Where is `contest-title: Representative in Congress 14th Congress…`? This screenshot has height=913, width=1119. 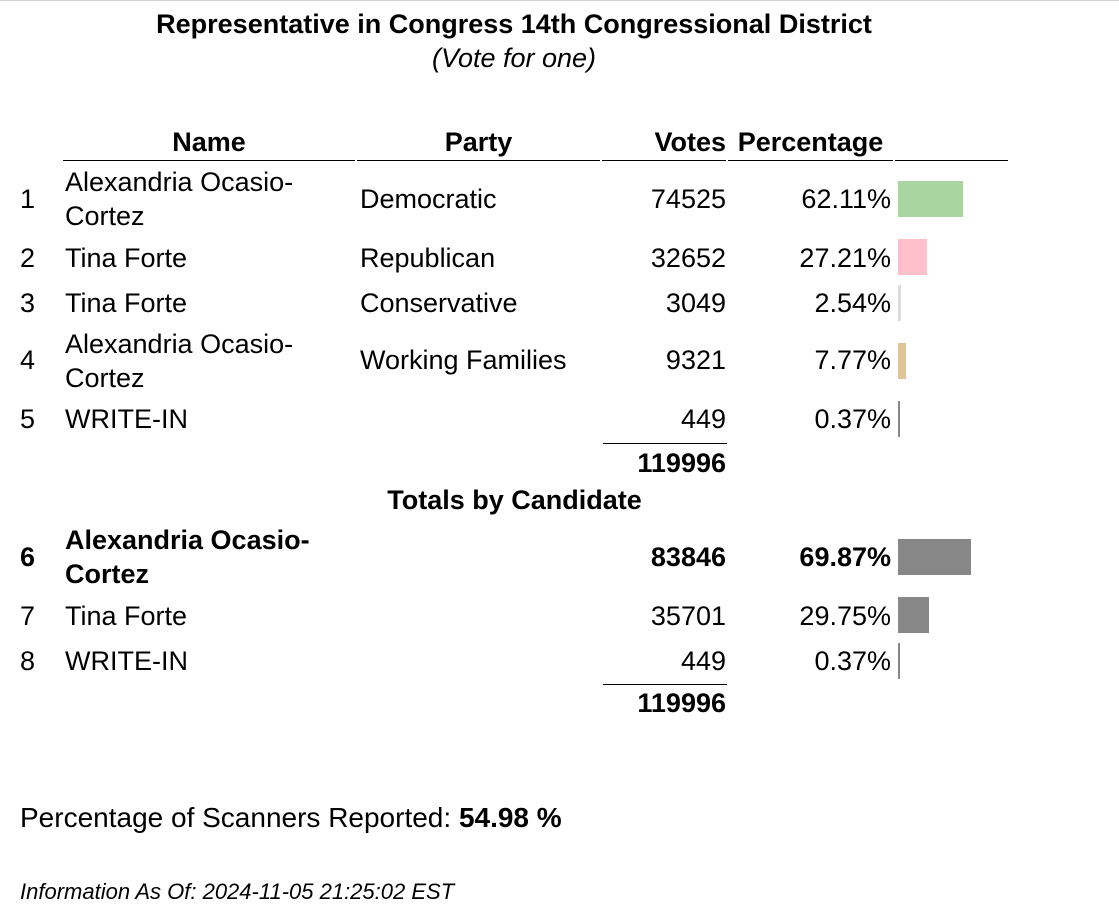
contest-title: Representative in Congress 14th Congress… is located at coordinates (514, 24).